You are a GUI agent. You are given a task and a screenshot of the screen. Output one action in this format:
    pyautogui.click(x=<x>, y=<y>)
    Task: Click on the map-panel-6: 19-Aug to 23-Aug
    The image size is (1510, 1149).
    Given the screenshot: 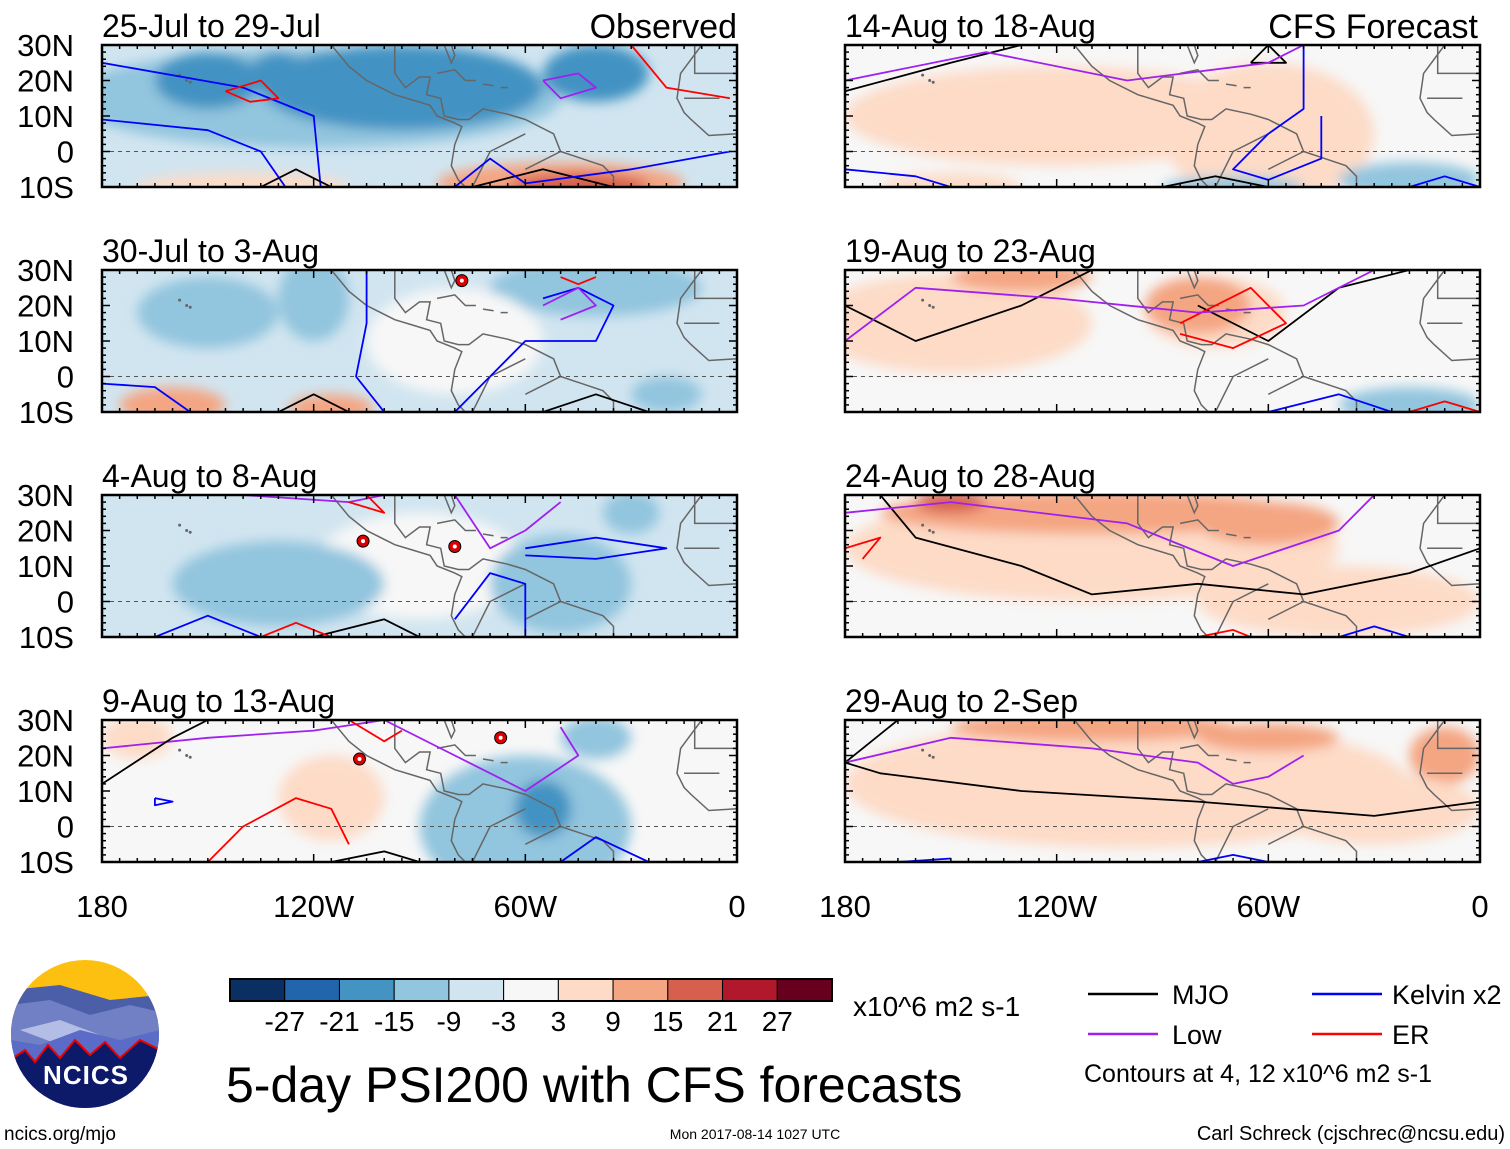 What is the action you would take?
    pyautogui.click(x=1162, y=323)
    